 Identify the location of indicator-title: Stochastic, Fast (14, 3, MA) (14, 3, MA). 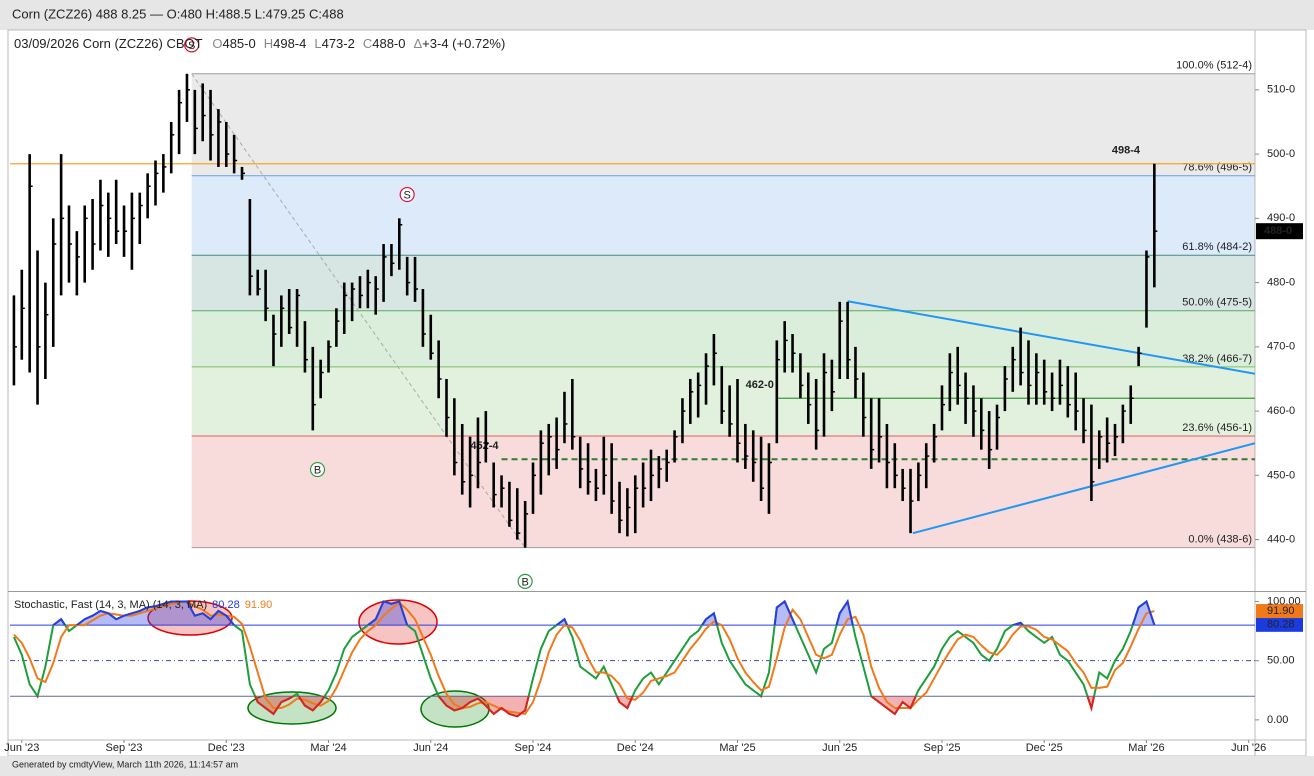
(110, 605).